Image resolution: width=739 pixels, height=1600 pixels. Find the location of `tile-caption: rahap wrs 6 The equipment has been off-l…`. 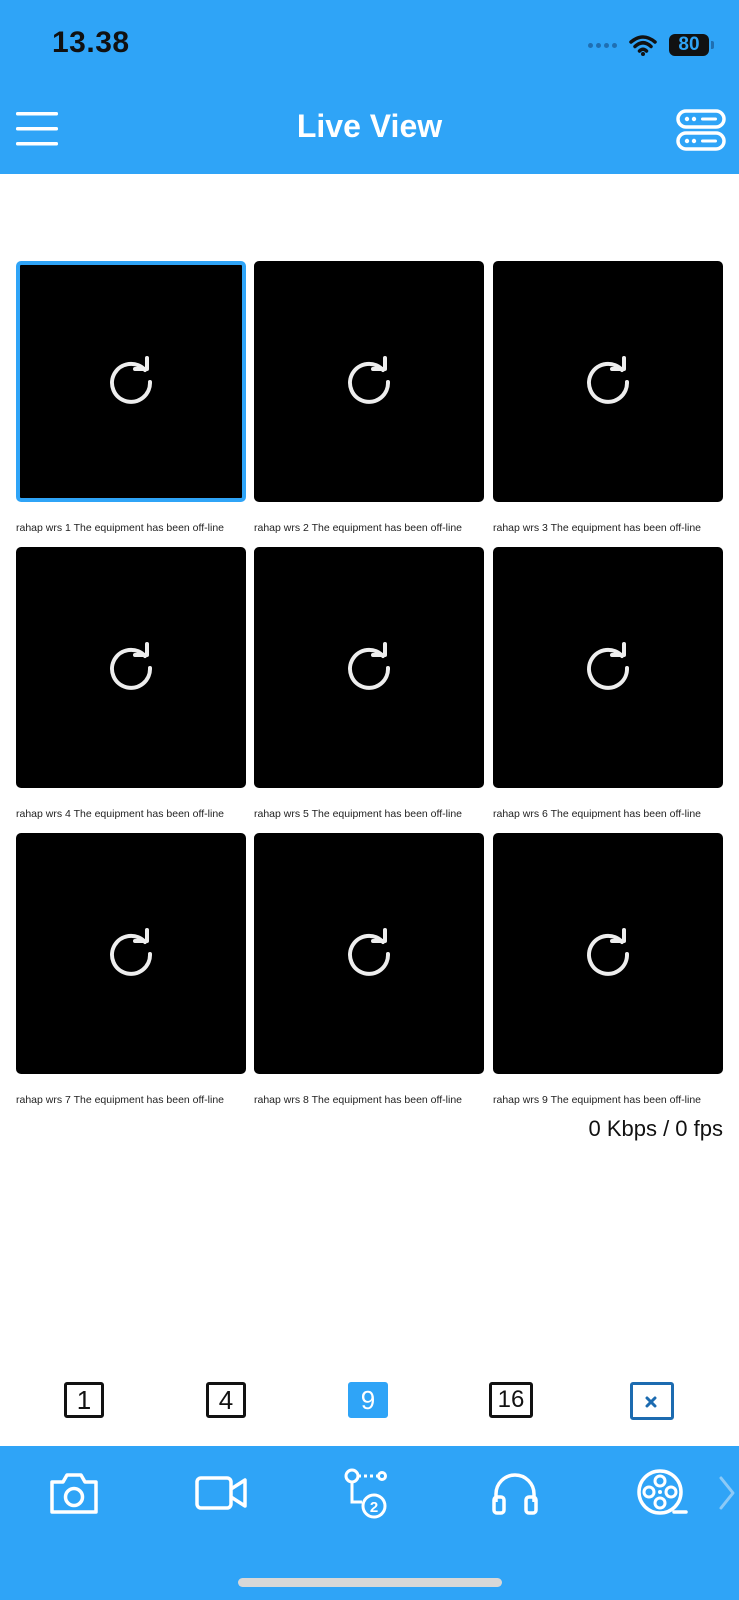

tile-caption: rahap wrs 6 The equipment has been off-l… is located at coordinates (597, 814).